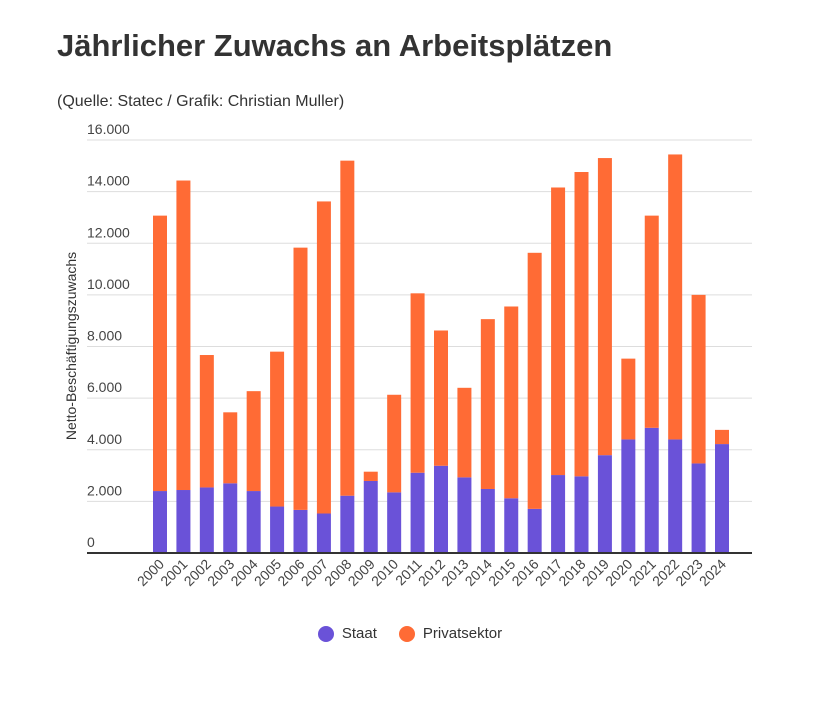  Describe the element at coordinates (104, 490) in the screenshot. I see `y-tick-label: 2.000` at that location.